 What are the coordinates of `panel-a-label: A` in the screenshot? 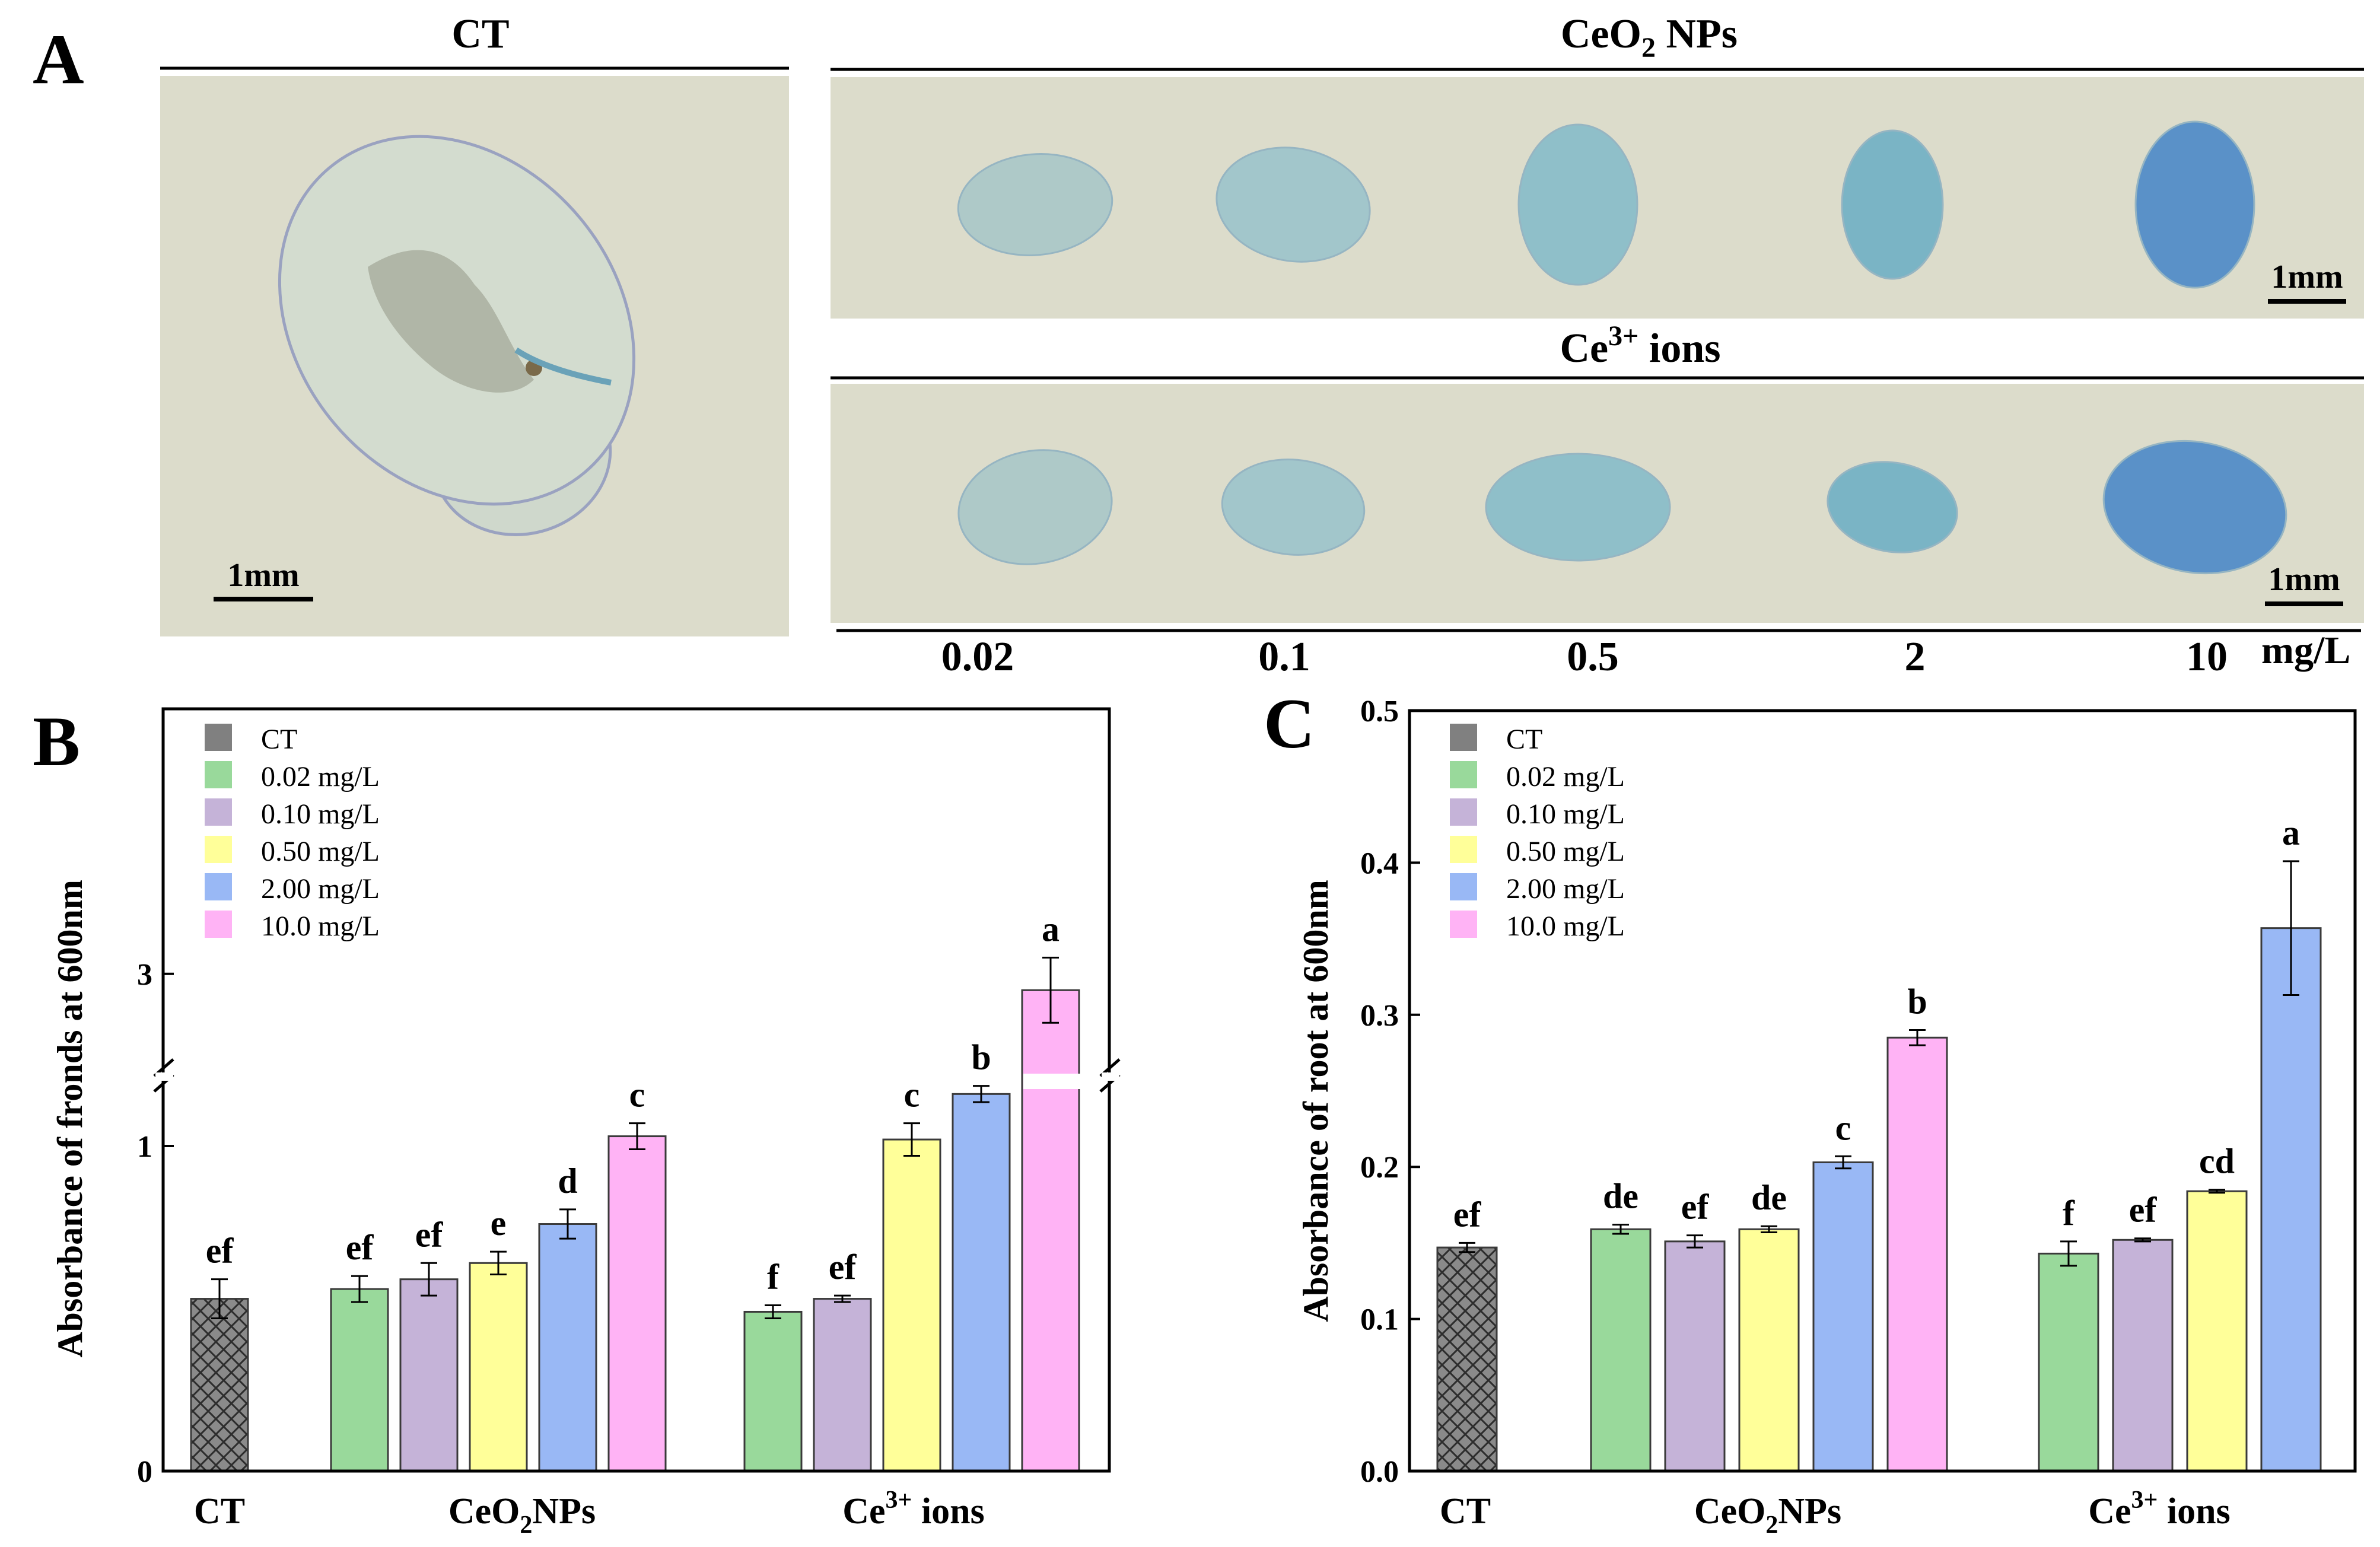 It's located at (58, 59).